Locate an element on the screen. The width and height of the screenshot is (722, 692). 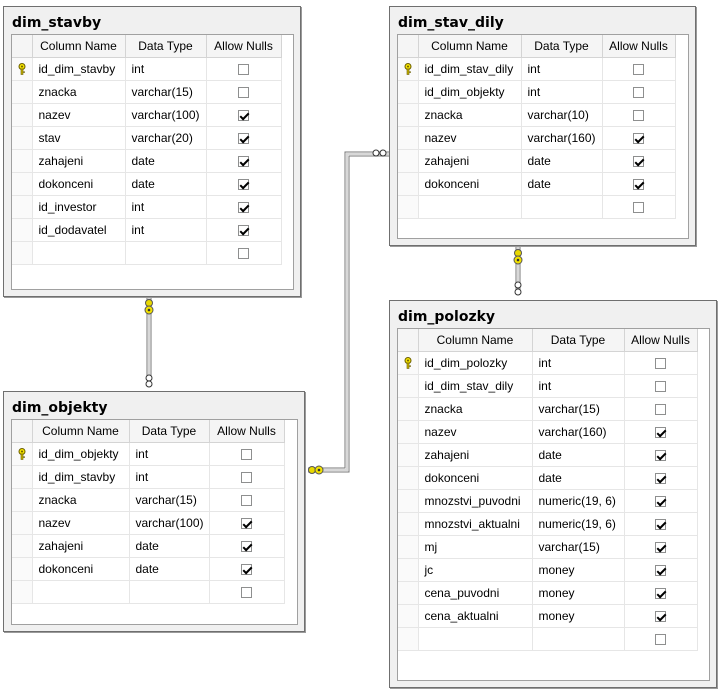
column-name-cell: id_dim_stav_dily is located at coordinates (475, 385).